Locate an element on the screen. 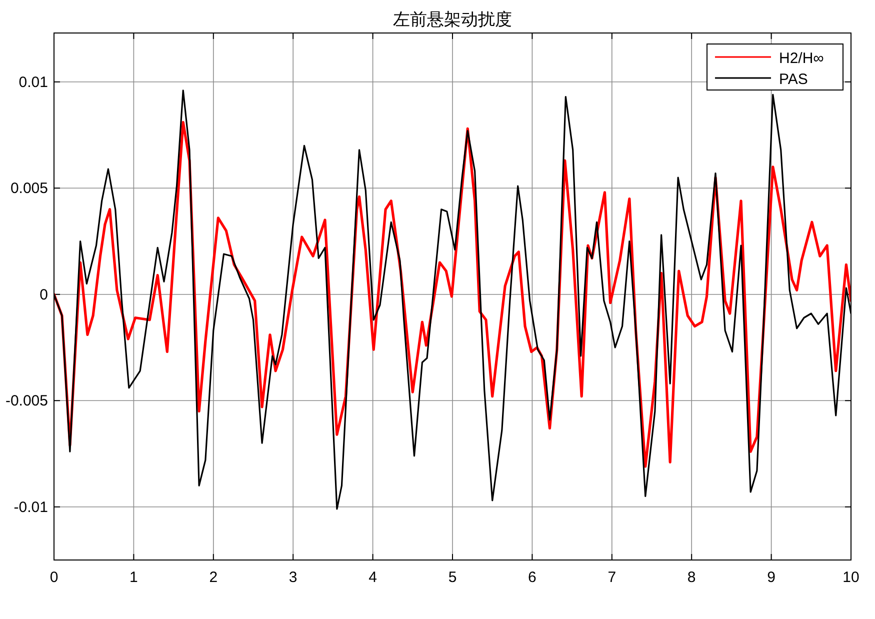  x-tick-label: 9 is located at coordinates (771, 577).